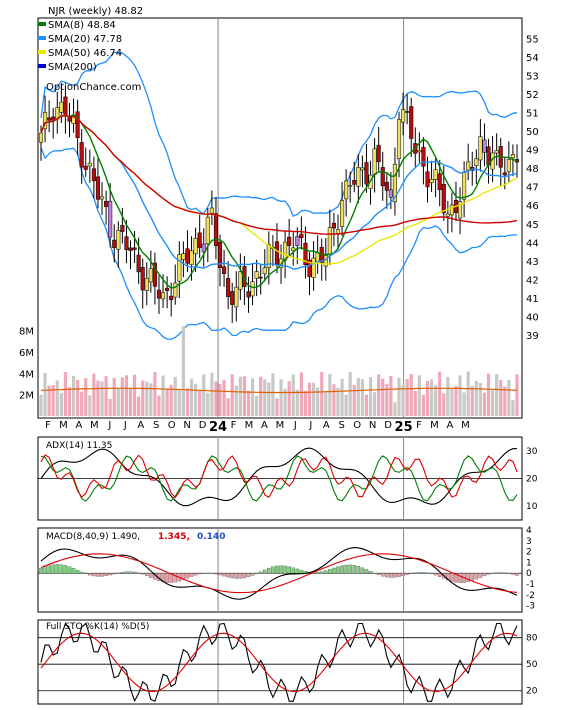 This screenshot has height=710, width=566. I want to click on indicator-tick-label: -3, so click(530, 607).